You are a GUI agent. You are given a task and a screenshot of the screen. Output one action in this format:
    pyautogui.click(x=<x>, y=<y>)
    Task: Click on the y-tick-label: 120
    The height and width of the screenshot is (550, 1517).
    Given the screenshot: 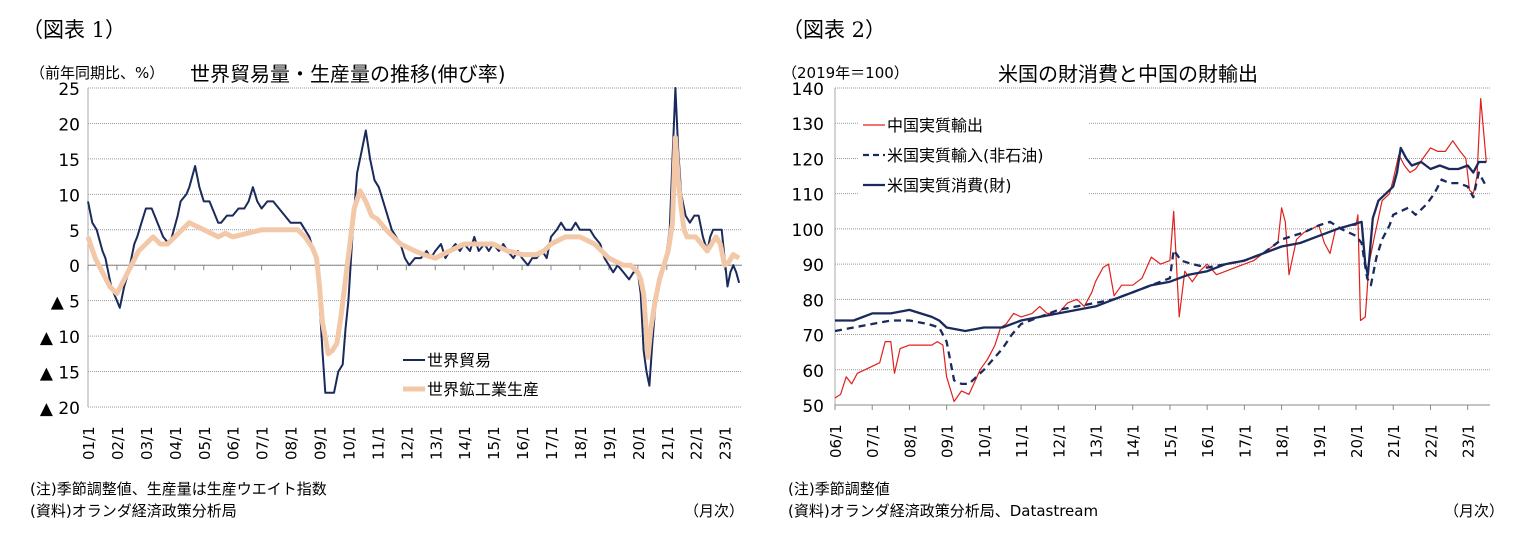 What is the action you would take?
    pyautogui.click(x=808, y=160)
    